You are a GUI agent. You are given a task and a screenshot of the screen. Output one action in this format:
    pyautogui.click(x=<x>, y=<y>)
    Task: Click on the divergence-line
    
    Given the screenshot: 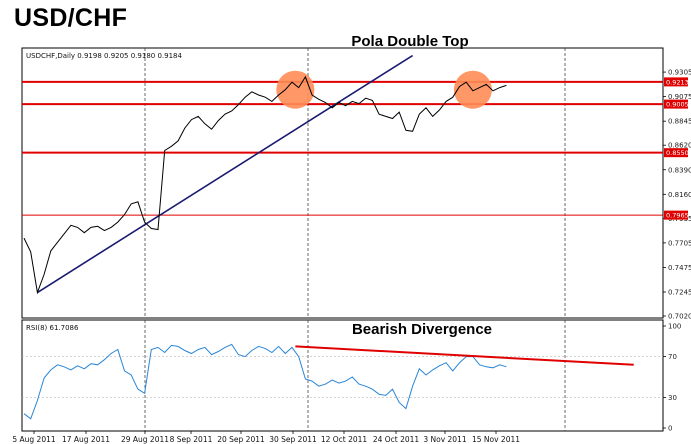 What is the action you would take?
    pyautogui.click(x=464, y=355)
    